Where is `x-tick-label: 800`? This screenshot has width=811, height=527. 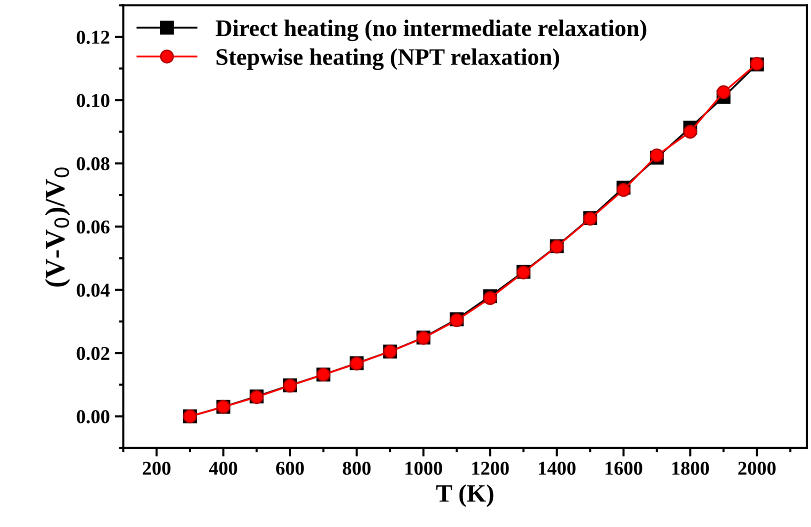 x-tick-label: 800 is located at coordinates (356, 468).